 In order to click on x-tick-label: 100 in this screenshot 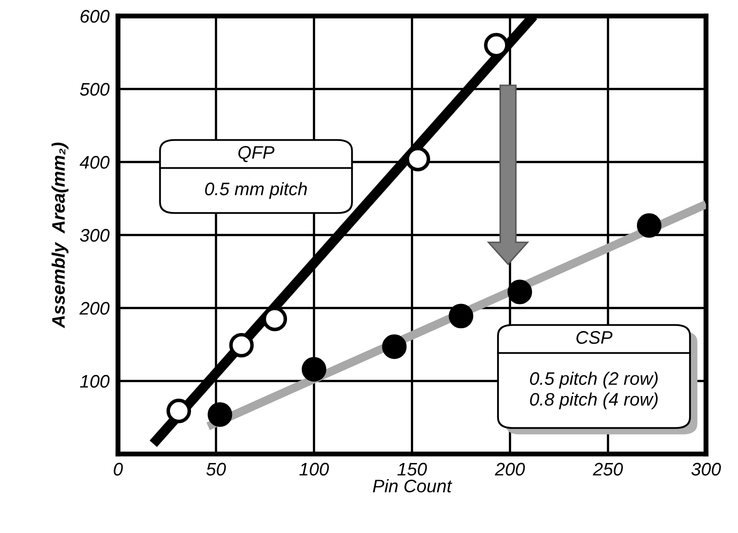, I will do `click(314, 469)`.